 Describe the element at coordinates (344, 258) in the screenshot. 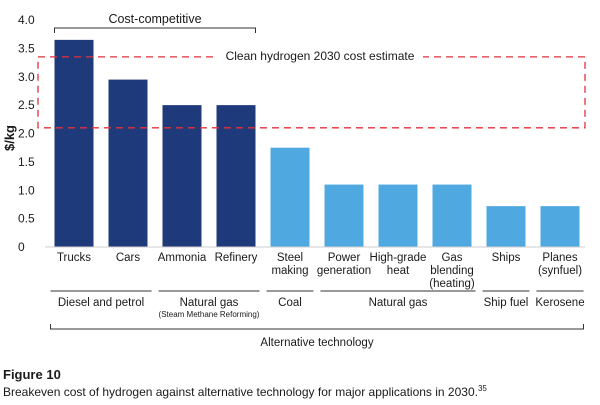

I see `x-tick-label: Power` at that location.